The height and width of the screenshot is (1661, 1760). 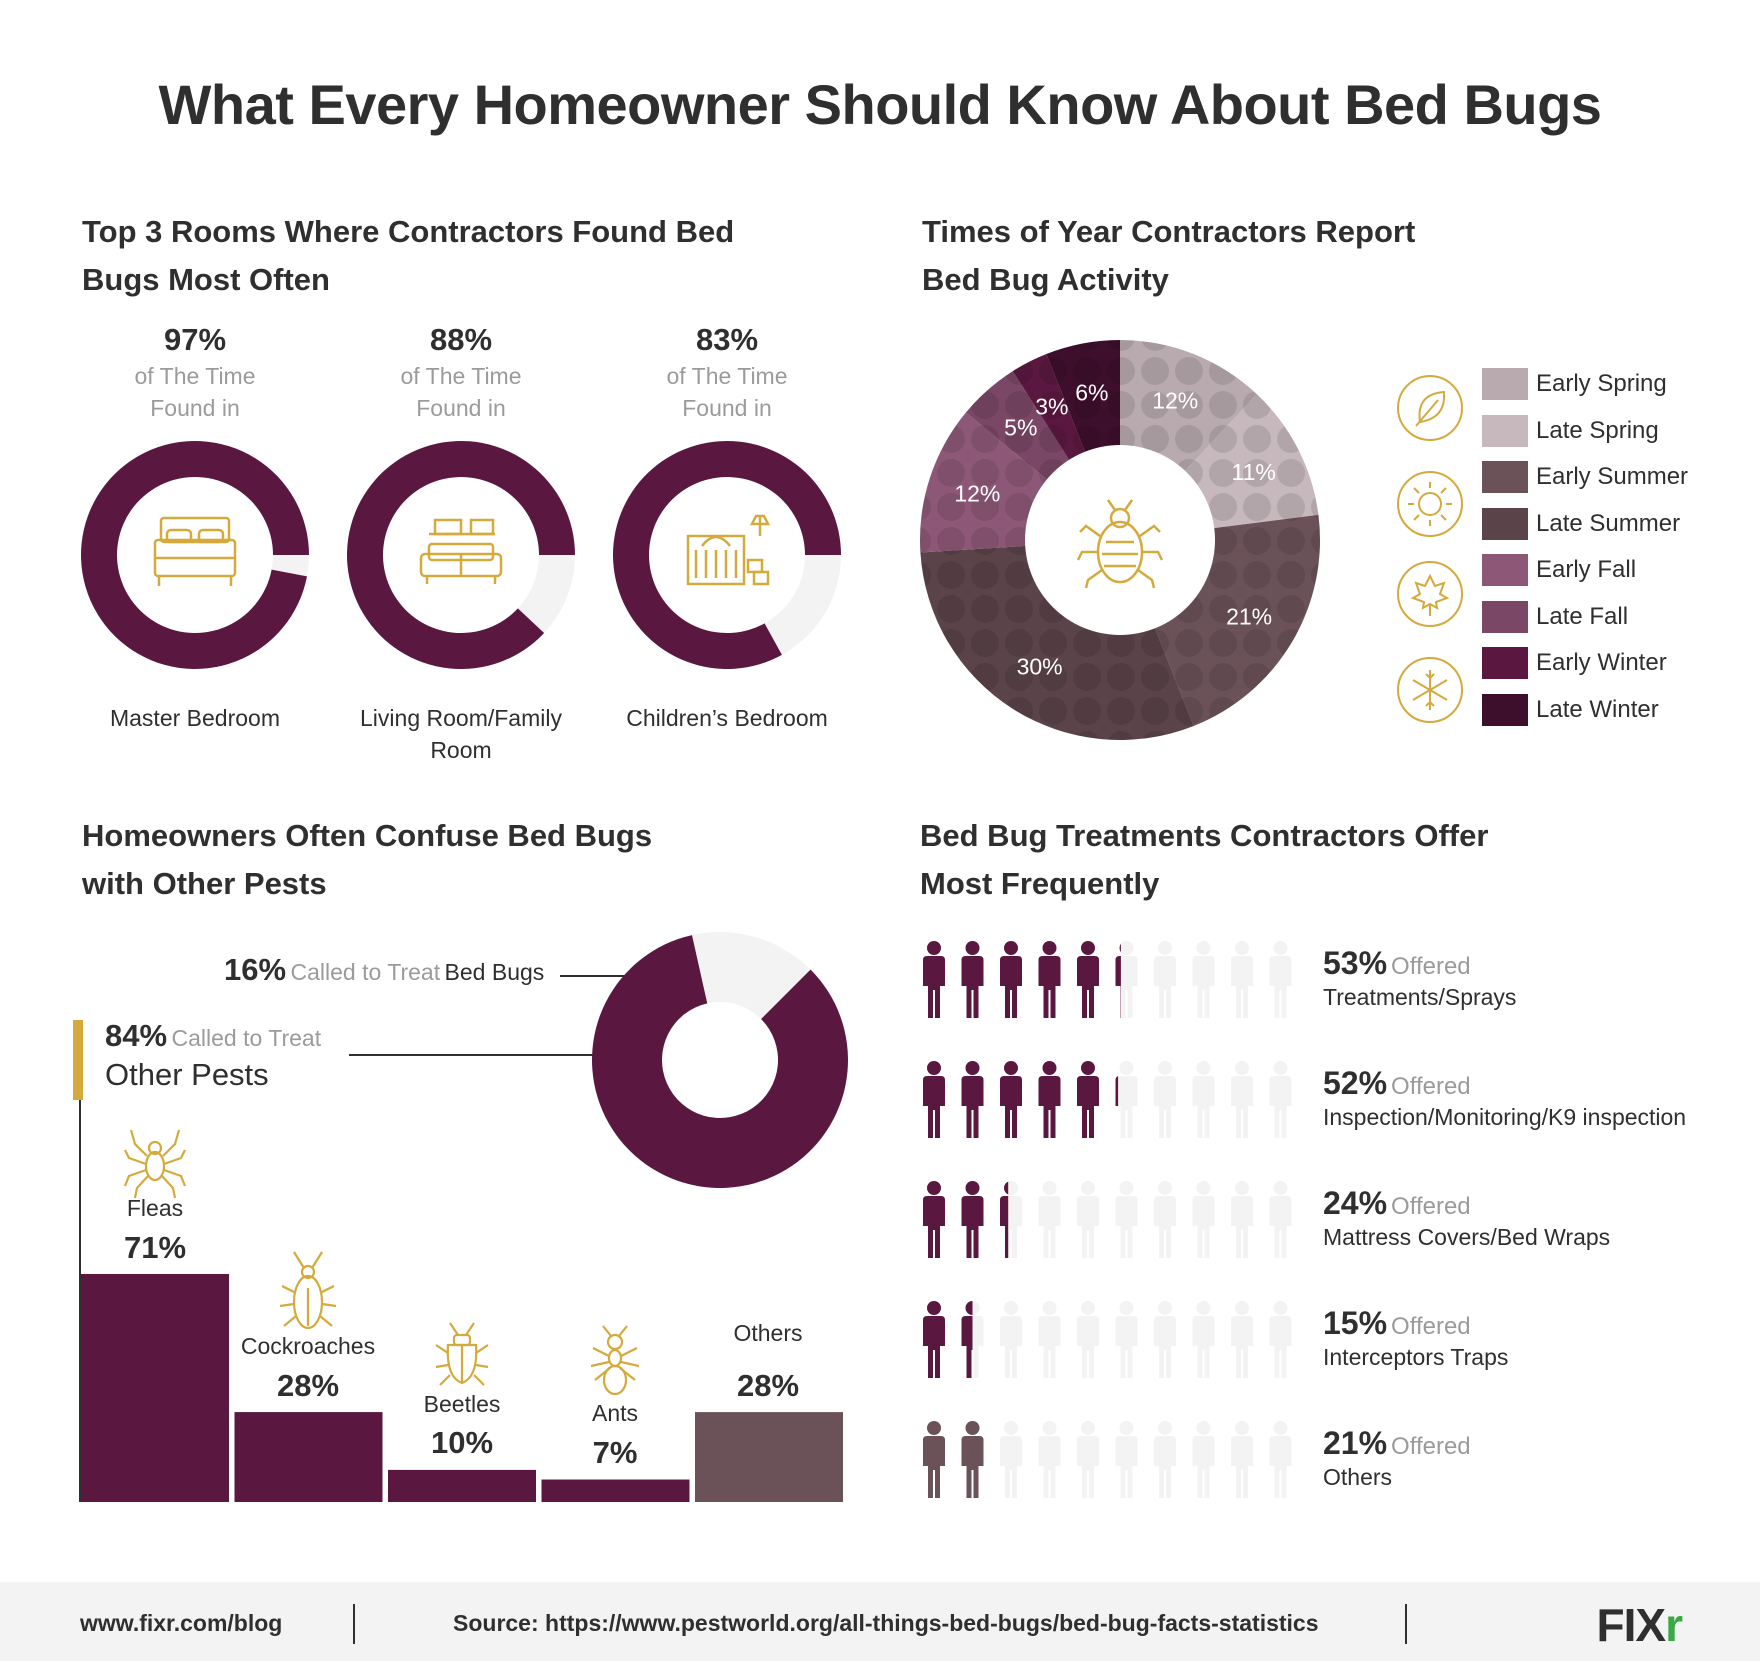 I want to click on legend-label: Early Summer, so click(x=1612, y=476).